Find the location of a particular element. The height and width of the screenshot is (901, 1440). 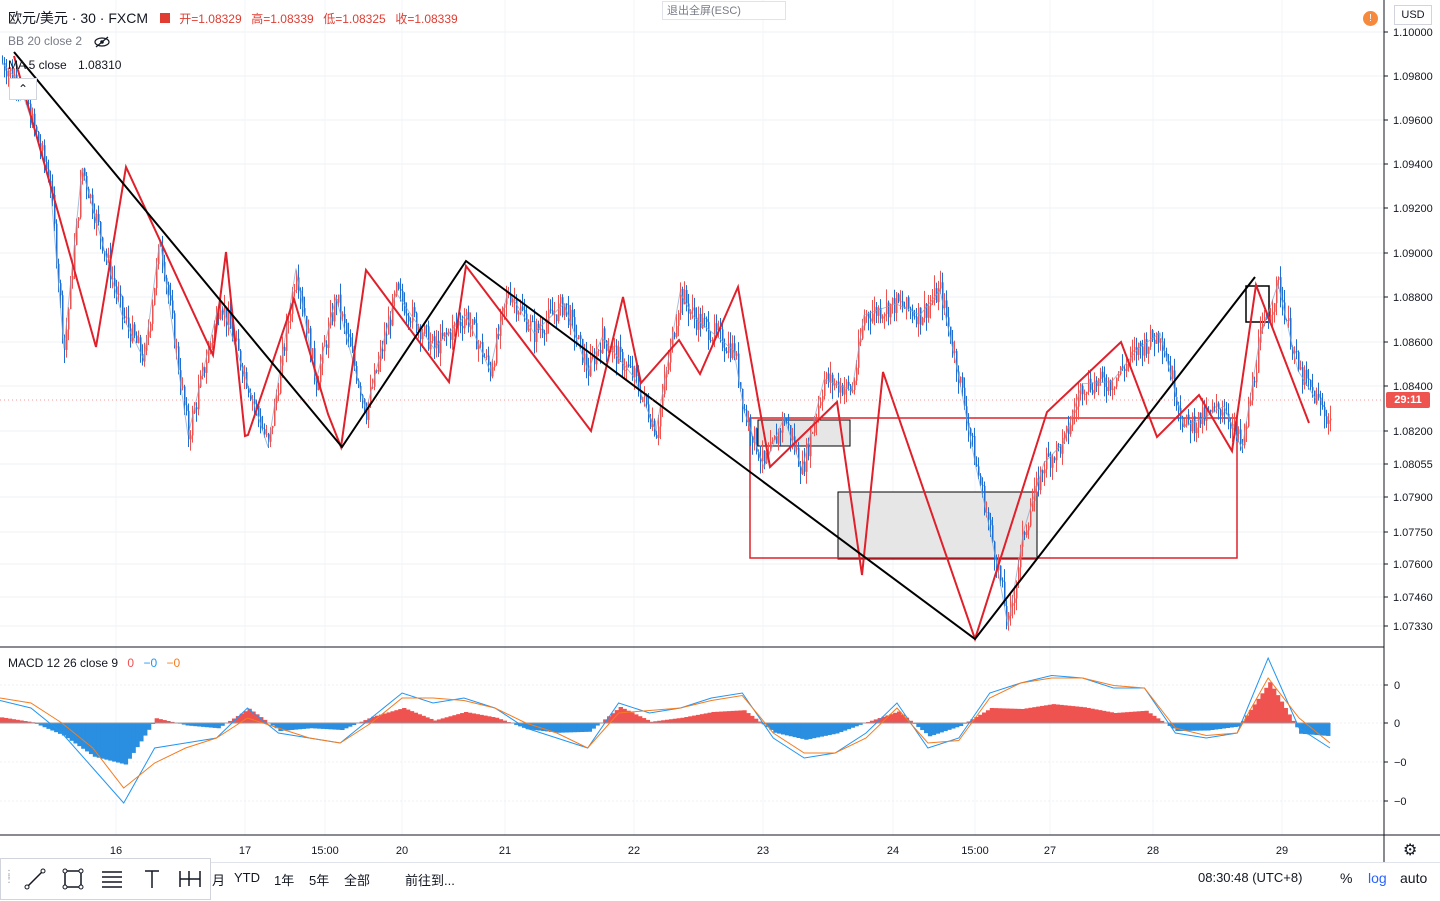

x-tick-label: 20 is located at coordinates (402, 851).